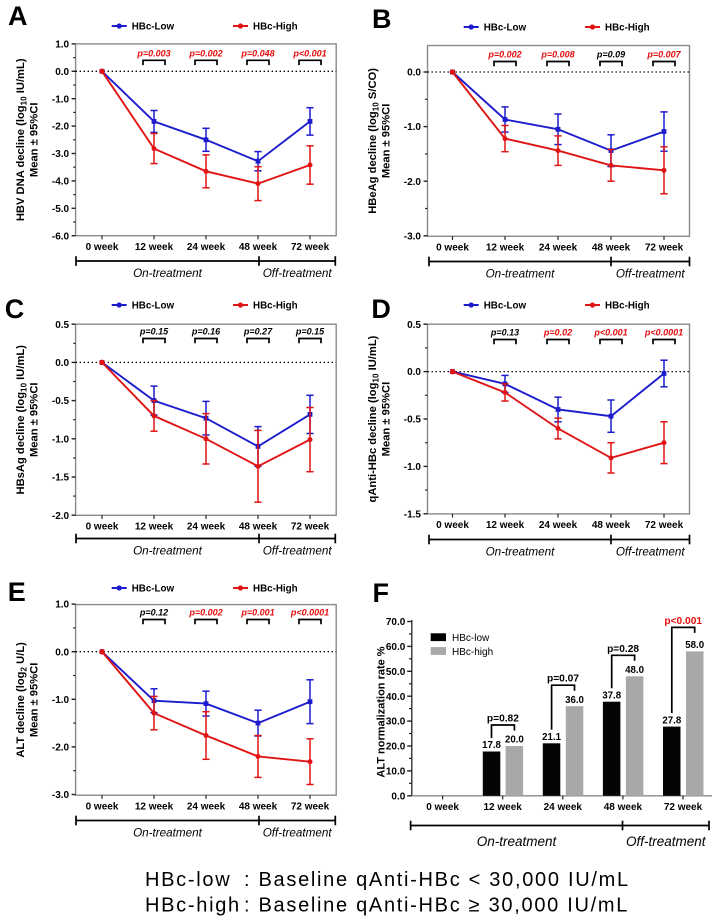 The height and width of the screenshot is (924, 719). Describe the element at coordinates (18, 16) in the screenshot. I see `svg-text: A` at that location.